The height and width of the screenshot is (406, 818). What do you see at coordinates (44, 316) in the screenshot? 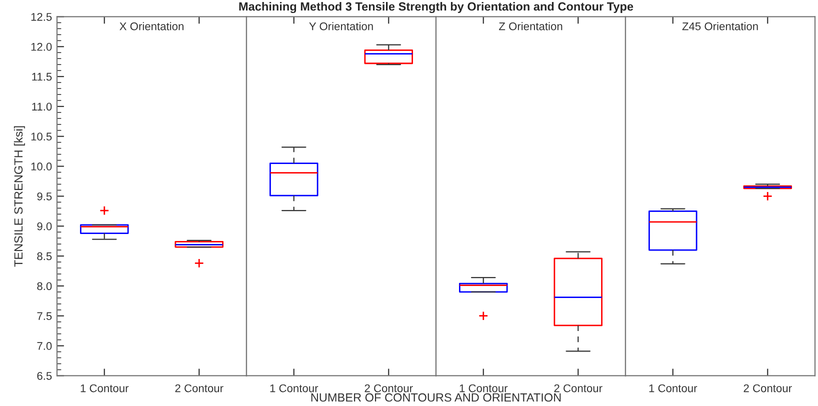
I see `y-tick-label: 7.5` at bounding box center [44, 316].